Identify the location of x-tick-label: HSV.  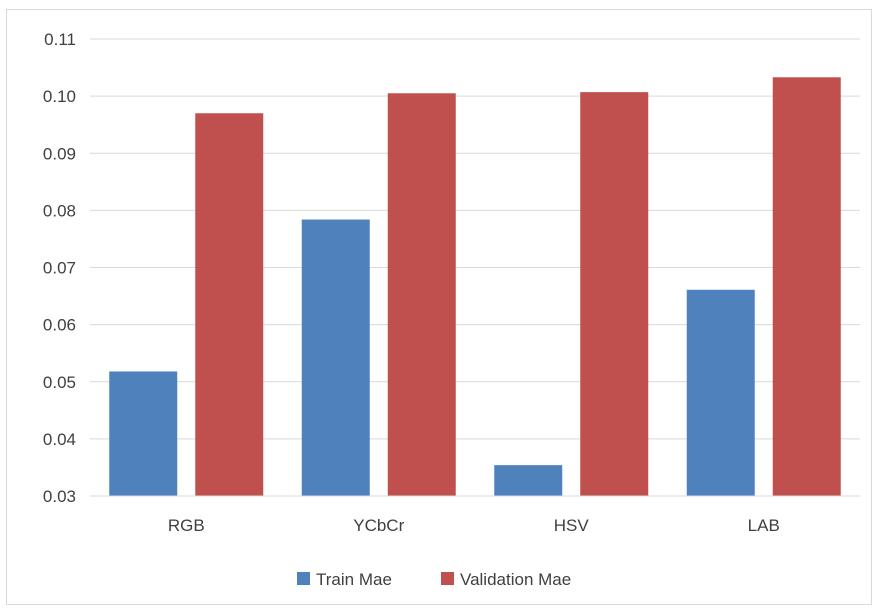
(572, 525).